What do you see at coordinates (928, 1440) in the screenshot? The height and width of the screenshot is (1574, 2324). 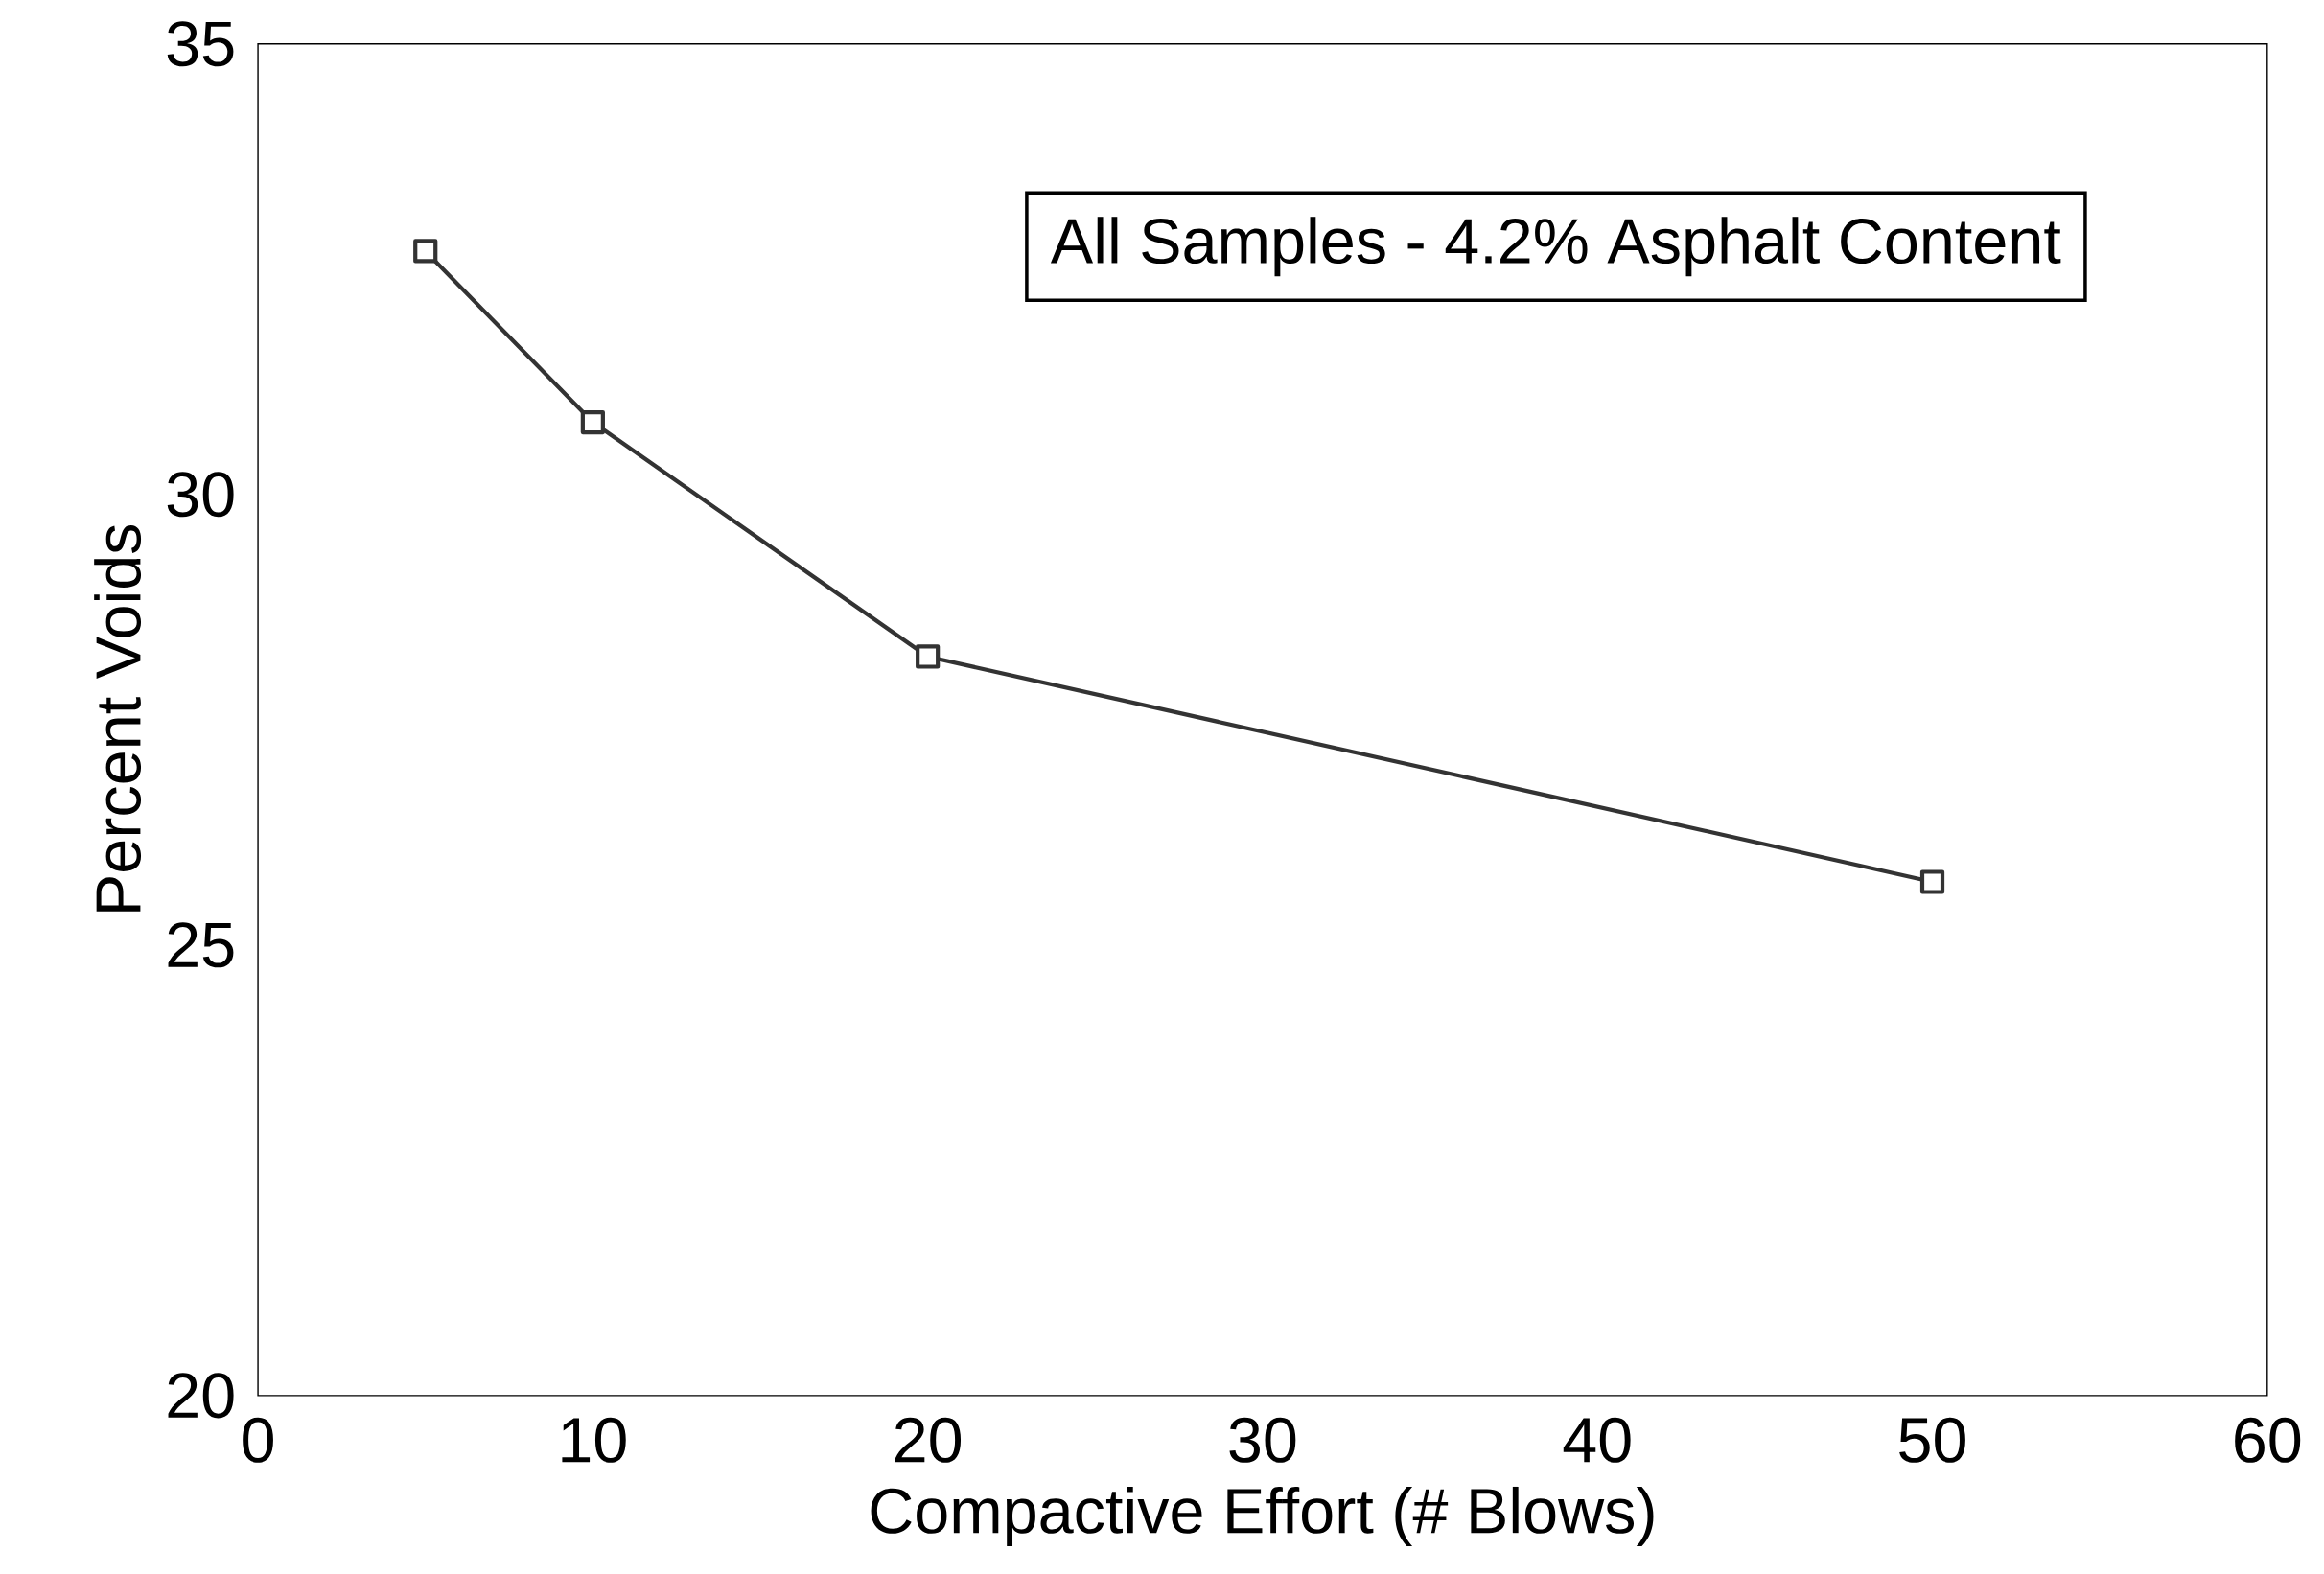 I see `x-tick-label: 20` at bounding box center [928, 1440].